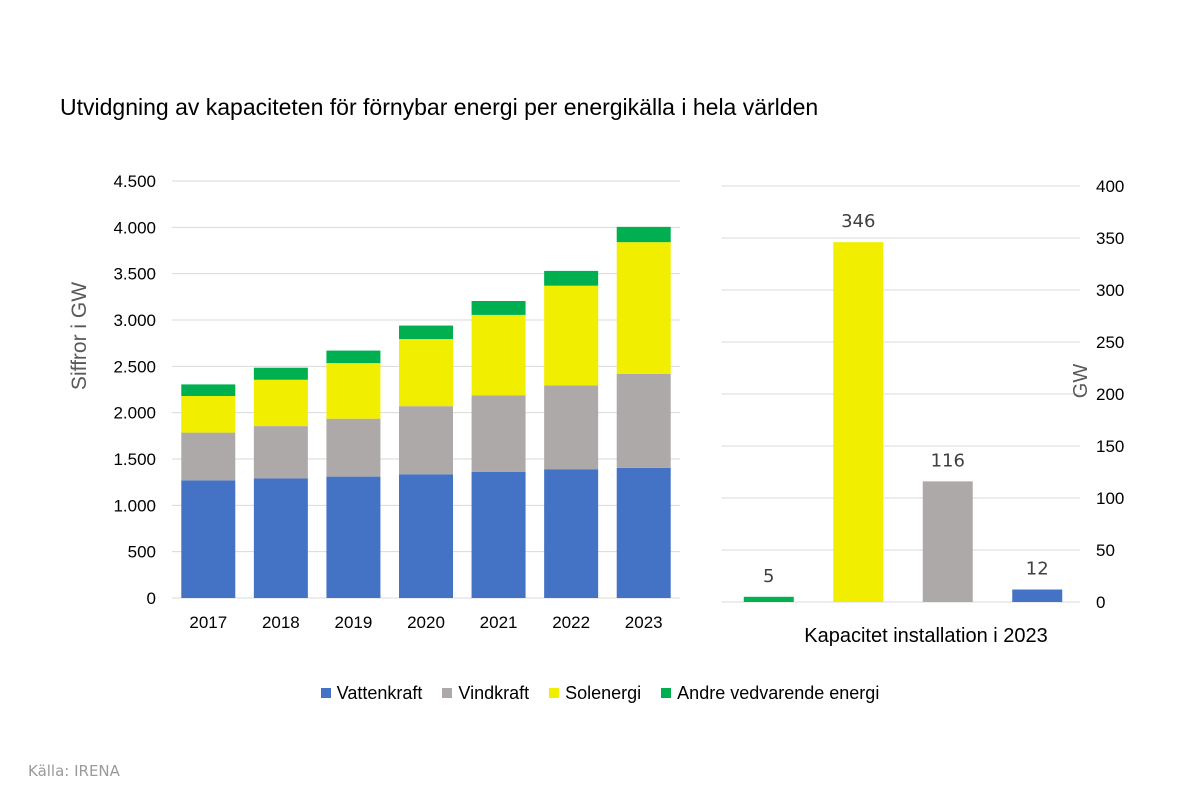 This screenshot has height=800, width=1200. Describe the element at coordinates (134, 274) in the screenshot. I see `left-y-tick-label: 3.500` at that location.